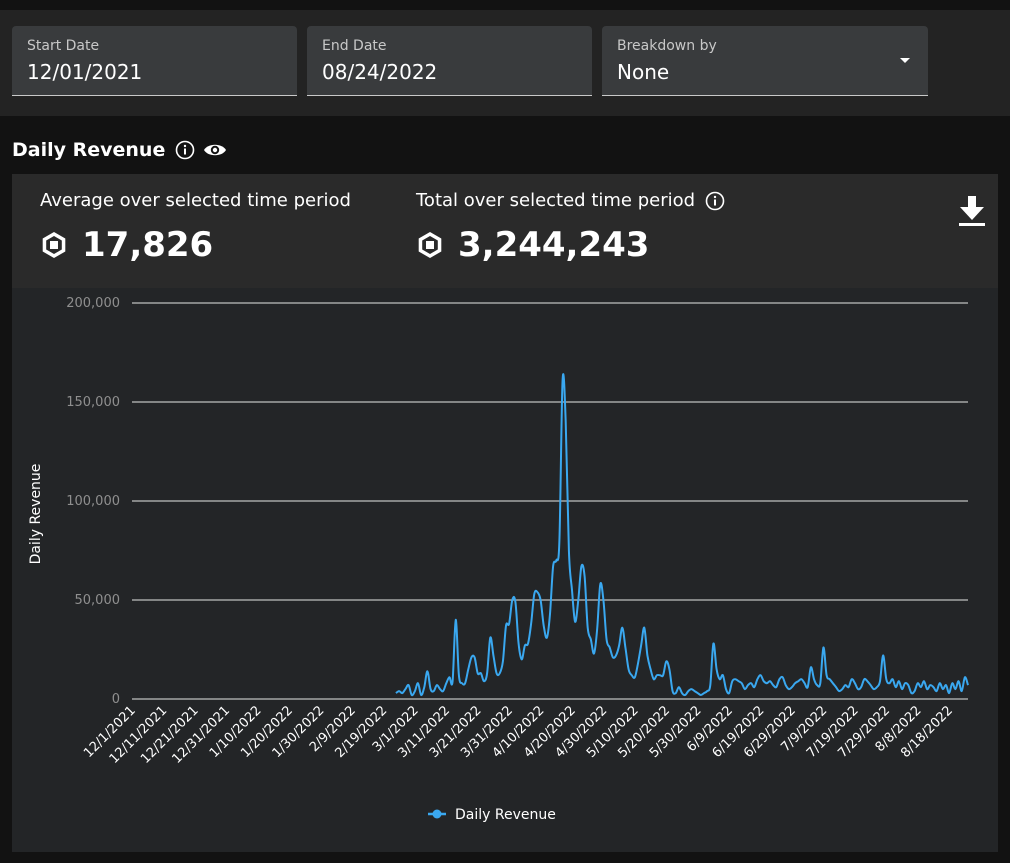 Image resolution: width=1010 pixels, height=863 pixels. What do you see at coordinates (85, 72) in the screenshot?
I see `start-date-value: 12/01/2021` at bounding box center [85, 72].